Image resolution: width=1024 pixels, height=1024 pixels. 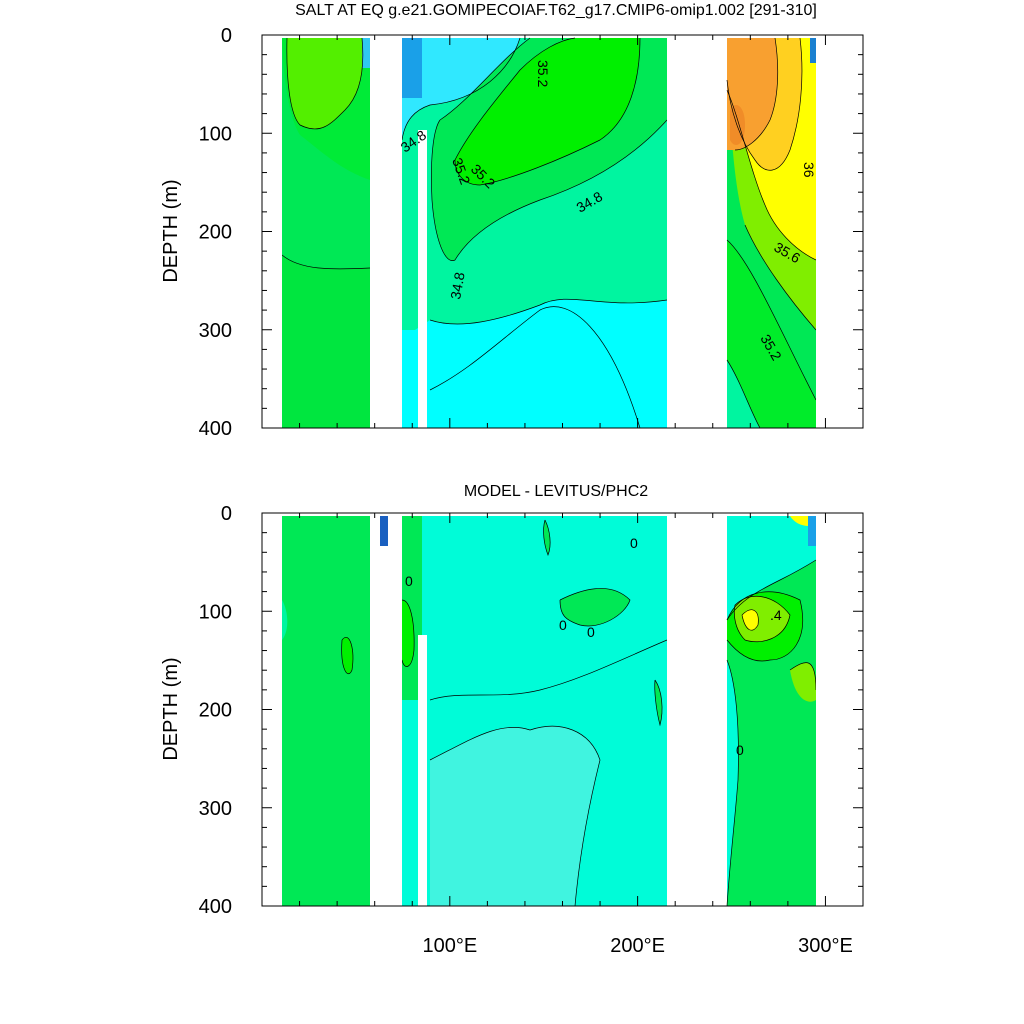 What do you see at coordinates (449, 946) in the screenshot?
I see `x-tick-label: 100°E` at bounding box center [449, 946].